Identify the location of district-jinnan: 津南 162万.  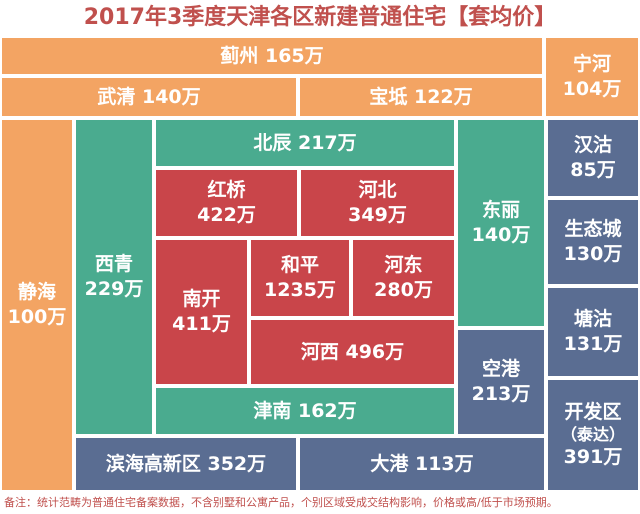
(305, 411).